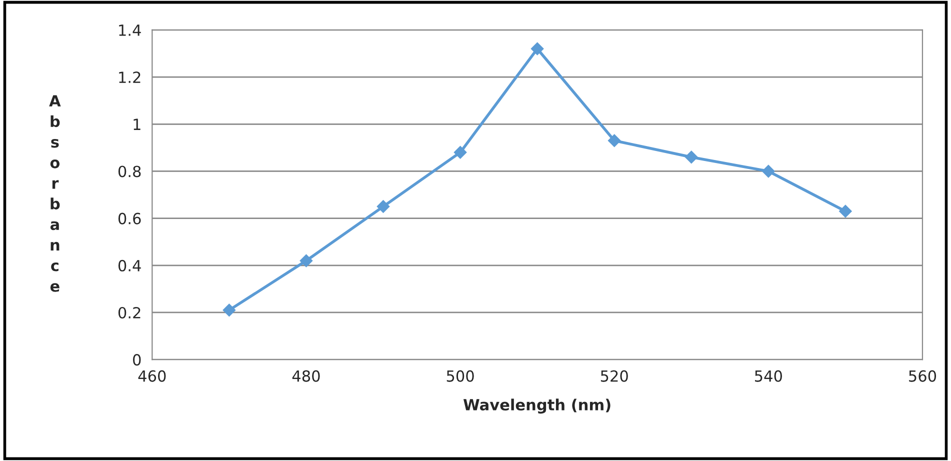 The height and width of the screenshot is (461, 951). I want to click on x-tick-label: 480, so click(306, 376).